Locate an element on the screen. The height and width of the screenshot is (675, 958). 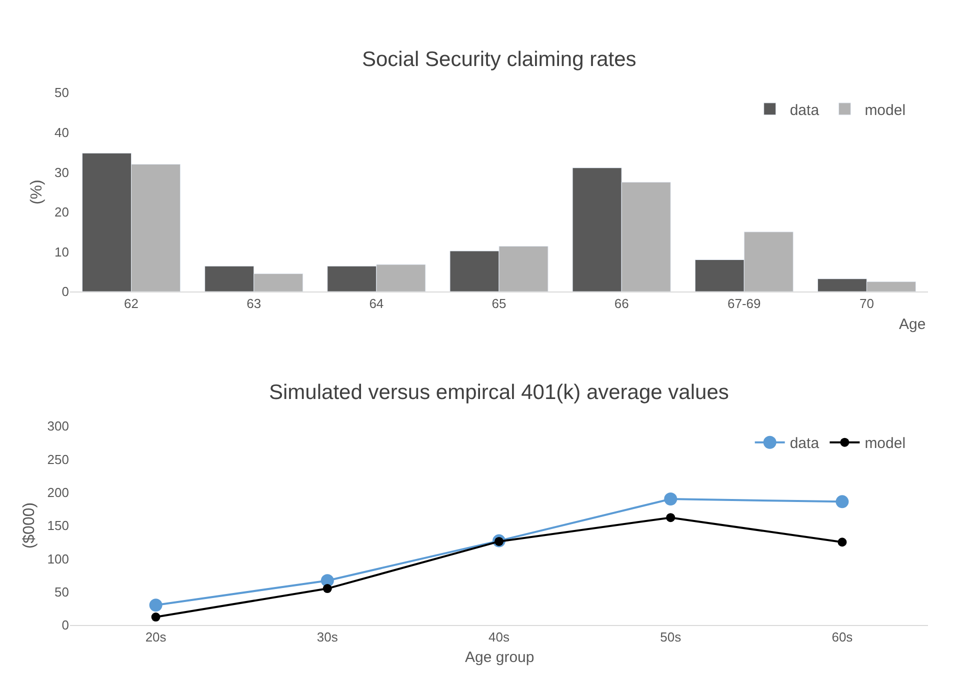
y-tick-label: 100 is located at coordinates (58, 558).